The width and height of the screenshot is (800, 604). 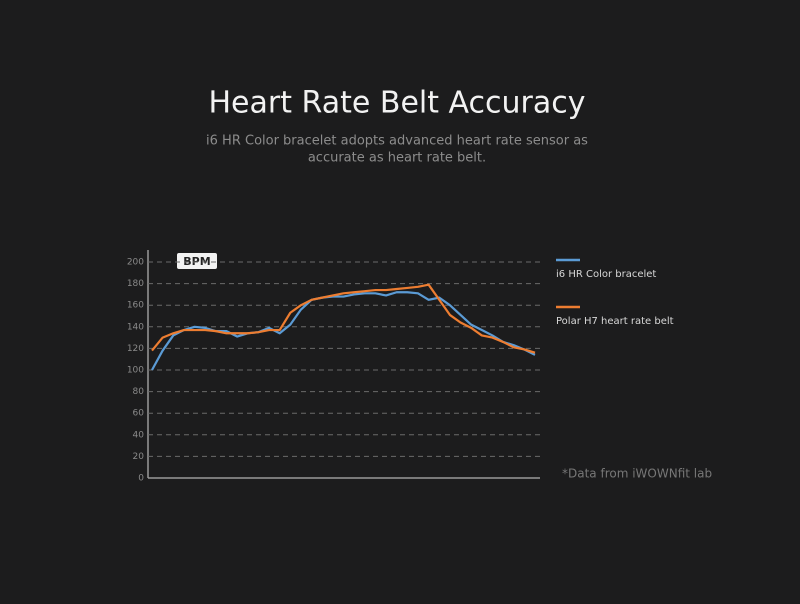 What do you see at coordinates (139, 392) in the screenshot?
I see `y-tick-label: 80` at bounding box center [139, 392].